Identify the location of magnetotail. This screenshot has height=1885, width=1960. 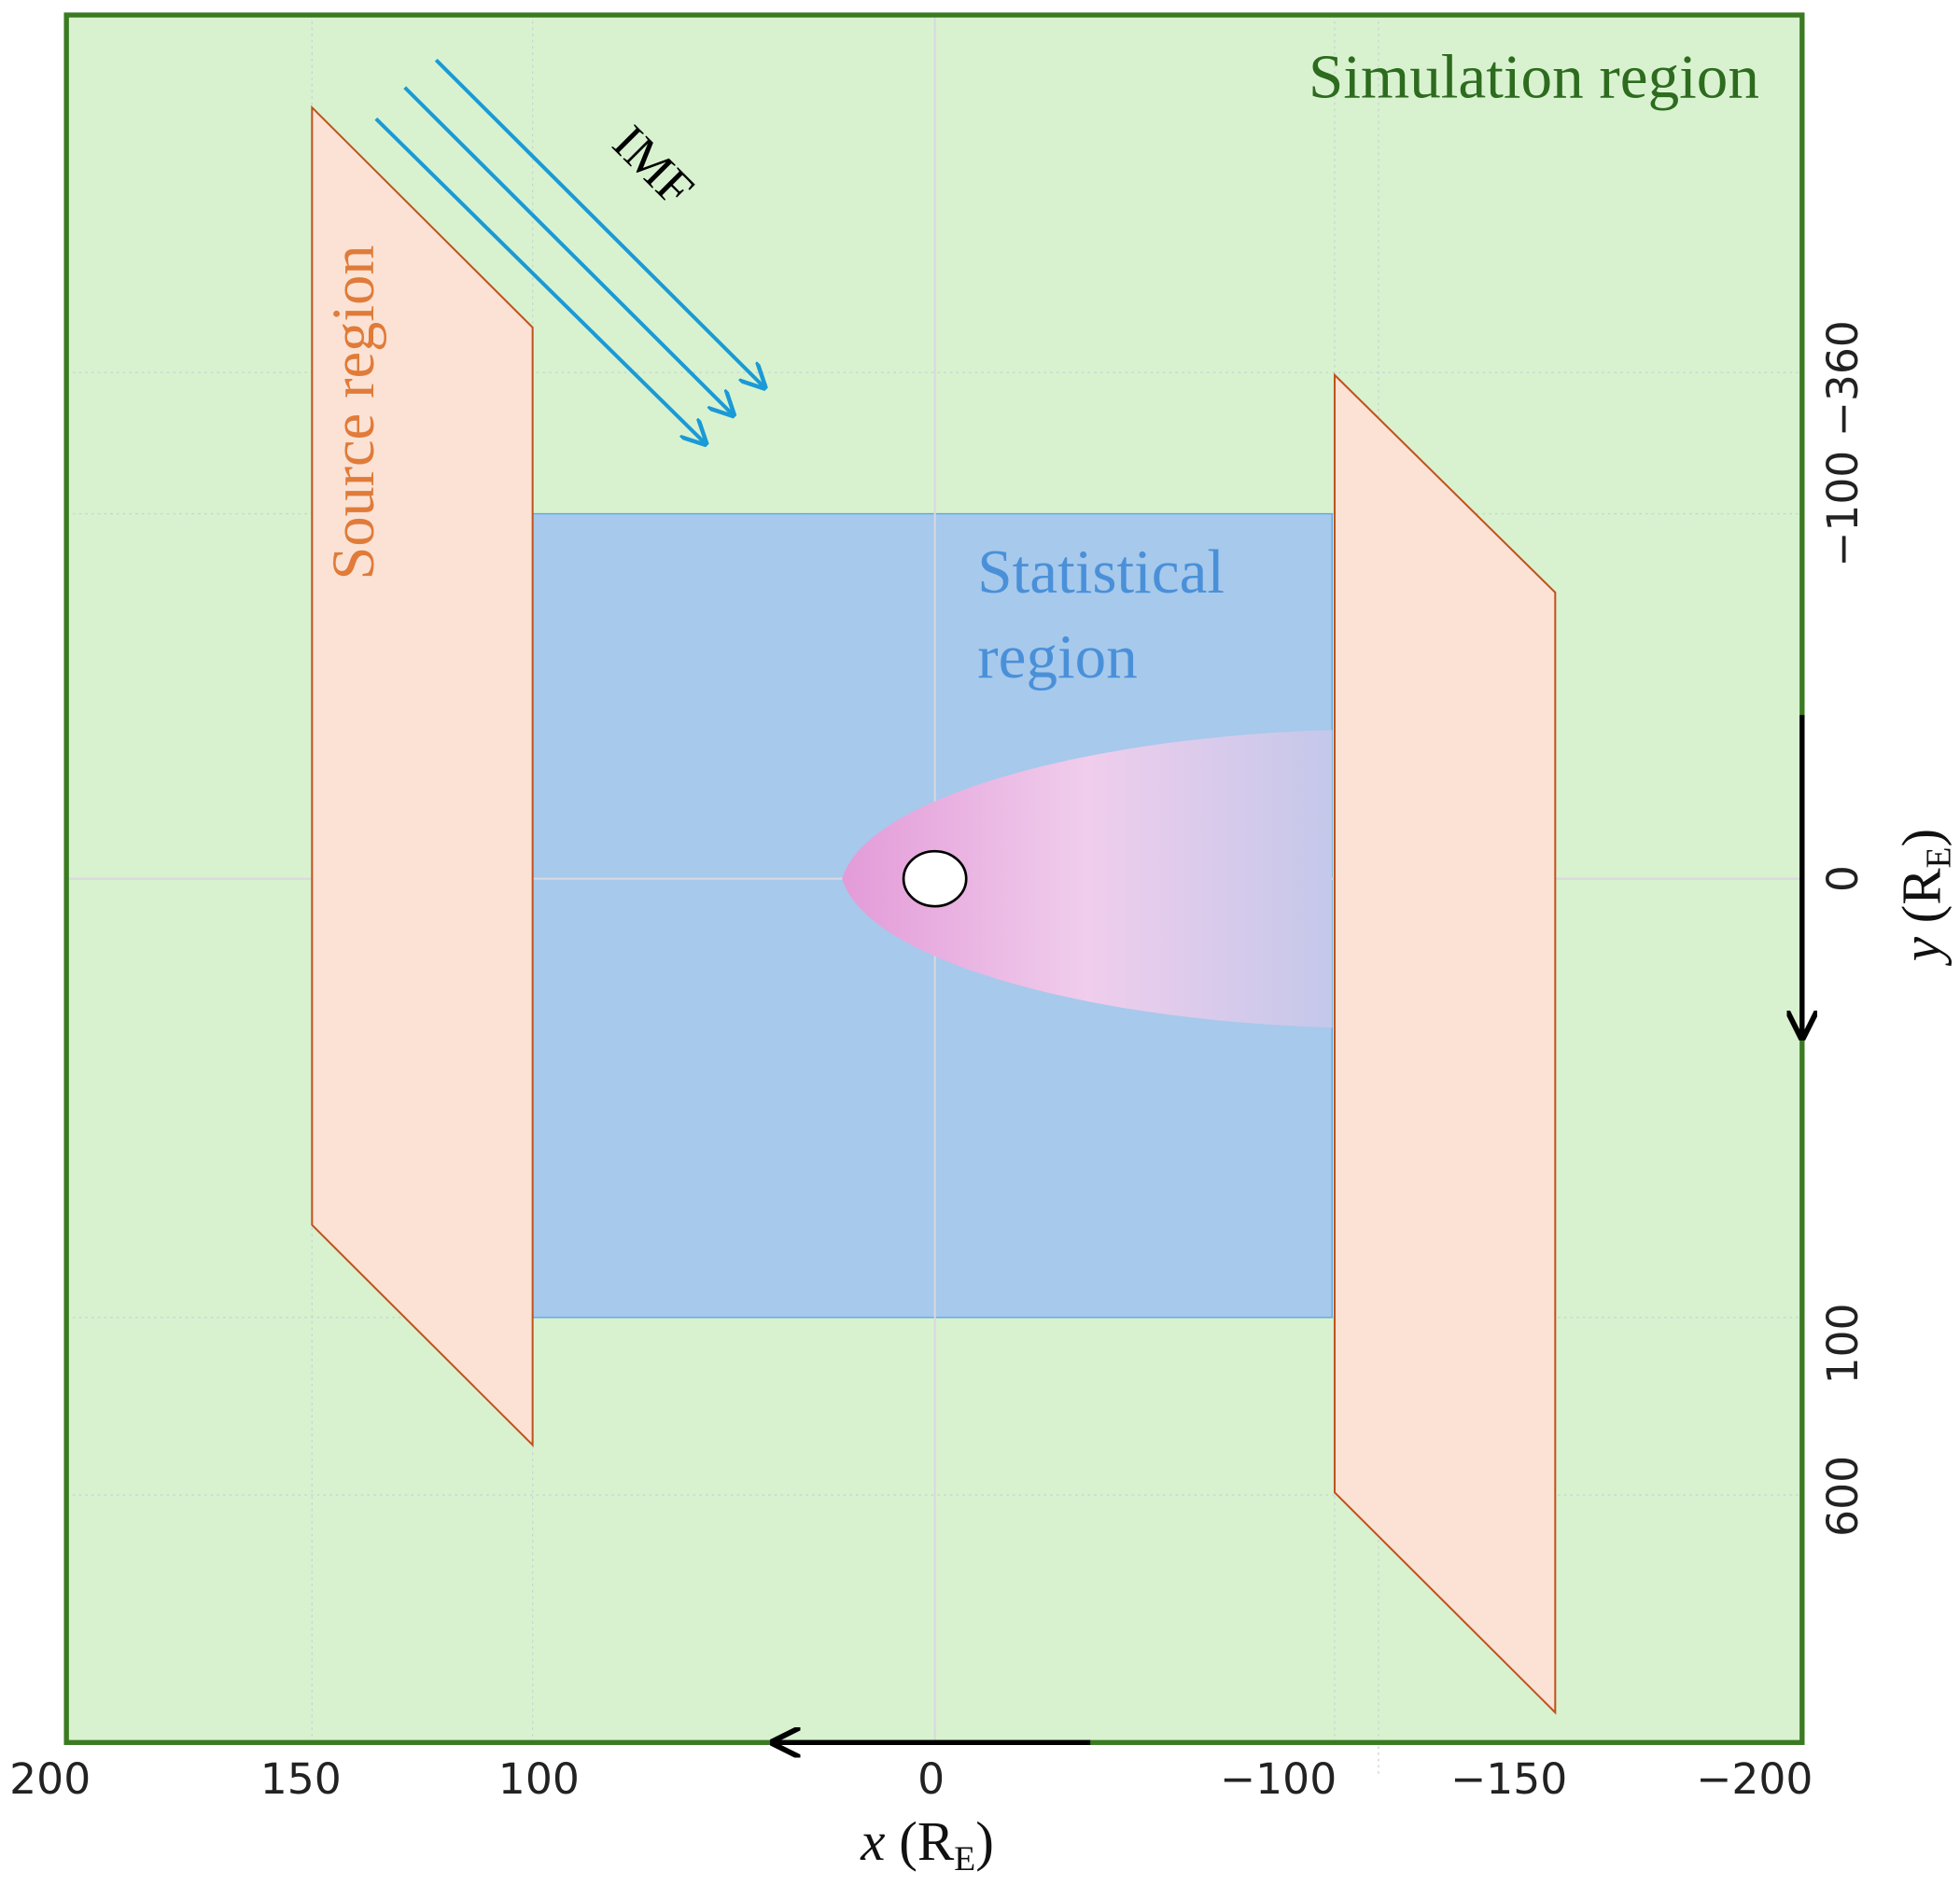
(1087, 879).